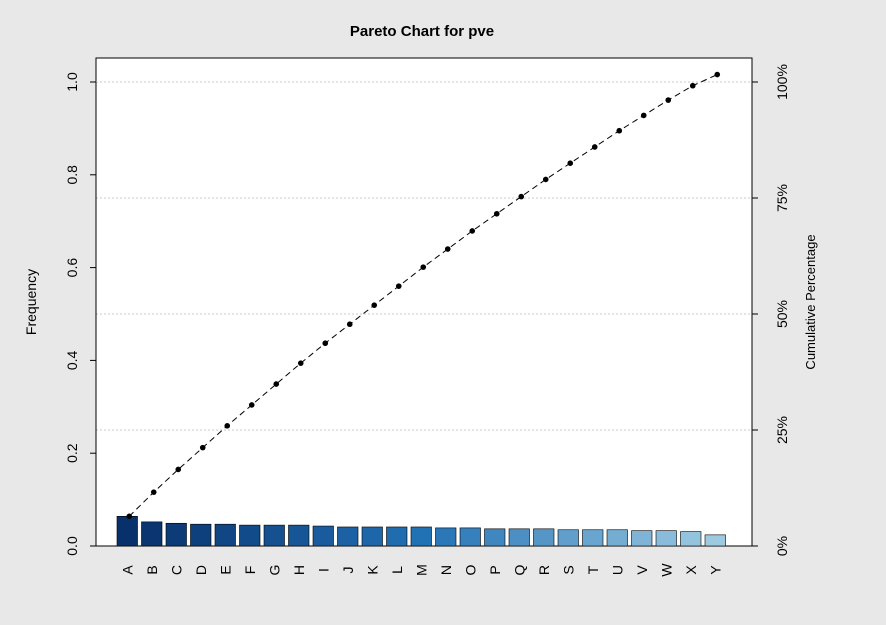 Image resolution: width=886 pixels, height=625 pixels. Describe the element at coordinates (421, 570) in the screenshot. I see `x-tick-label-M: M` at that location.